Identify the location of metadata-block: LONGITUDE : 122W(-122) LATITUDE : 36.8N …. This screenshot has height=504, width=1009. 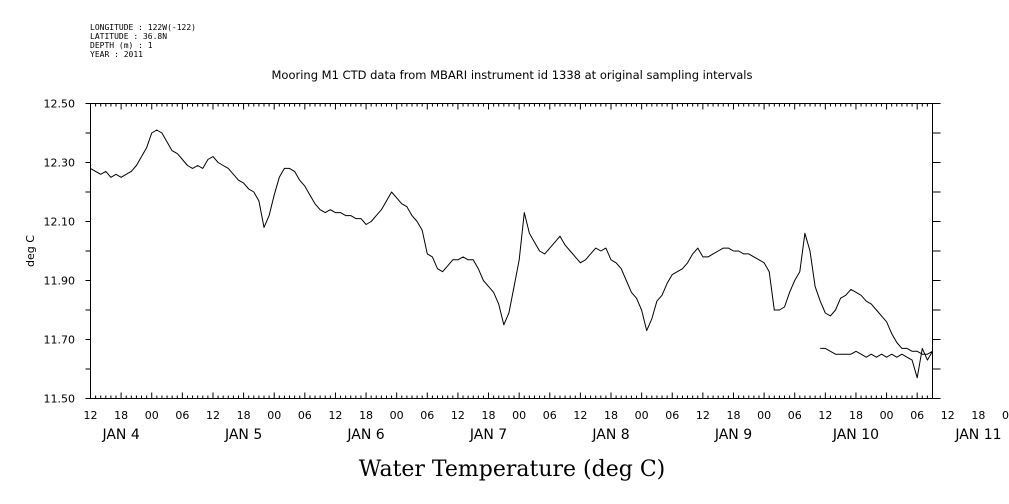
(143, 41).